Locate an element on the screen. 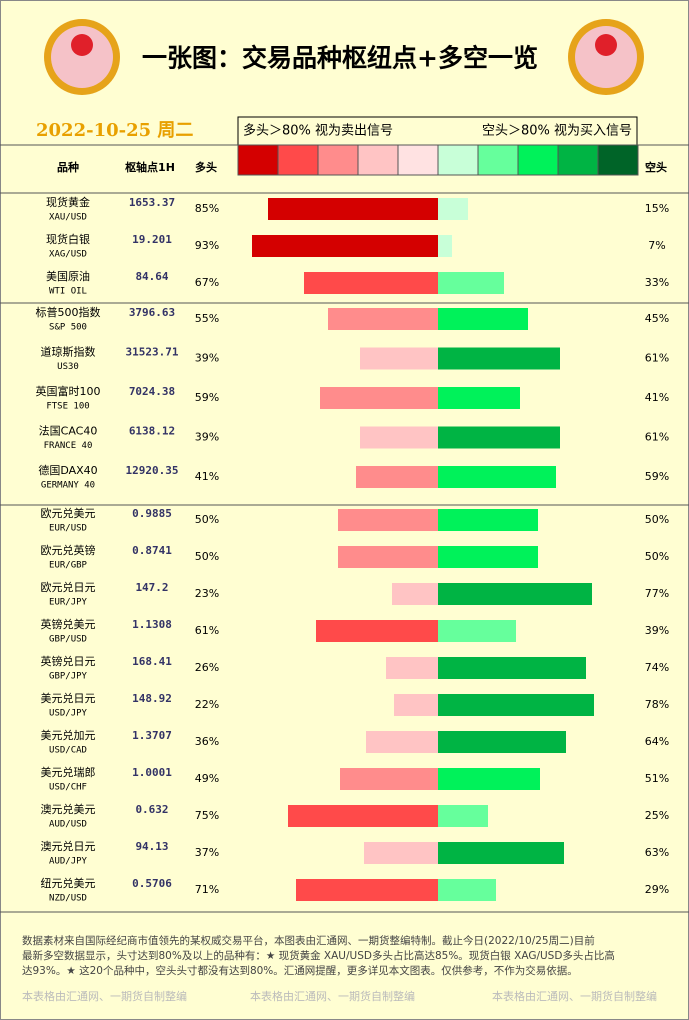  row-name: 纽元兑美元 is located at coordinates (68, 883).